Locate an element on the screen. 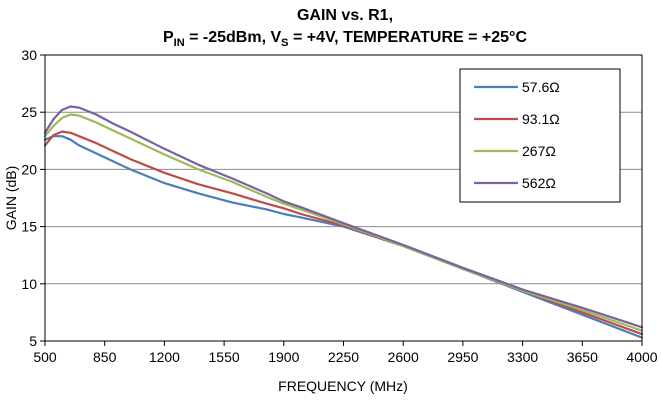  x-tick-label-8: 3300 is located at coordinates (522, 357).